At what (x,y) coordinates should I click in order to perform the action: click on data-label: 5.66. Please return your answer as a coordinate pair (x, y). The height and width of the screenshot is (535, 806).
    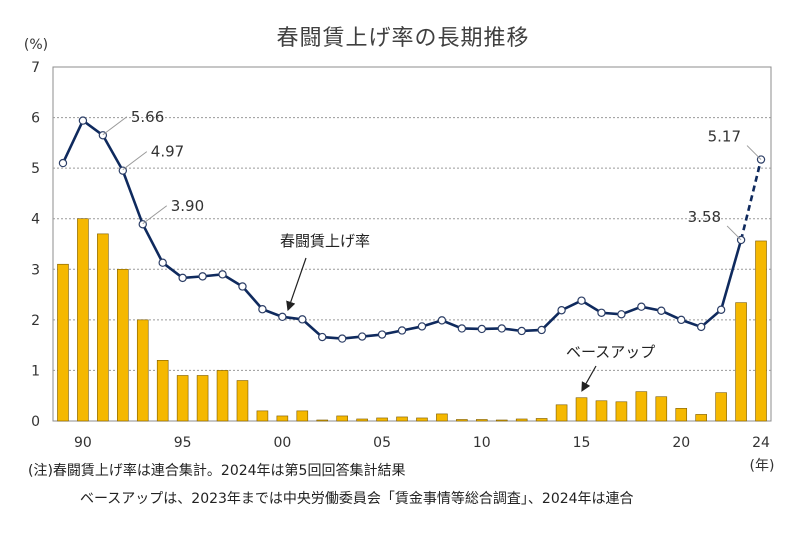
    Looking at the image, I should click on (147, 117).